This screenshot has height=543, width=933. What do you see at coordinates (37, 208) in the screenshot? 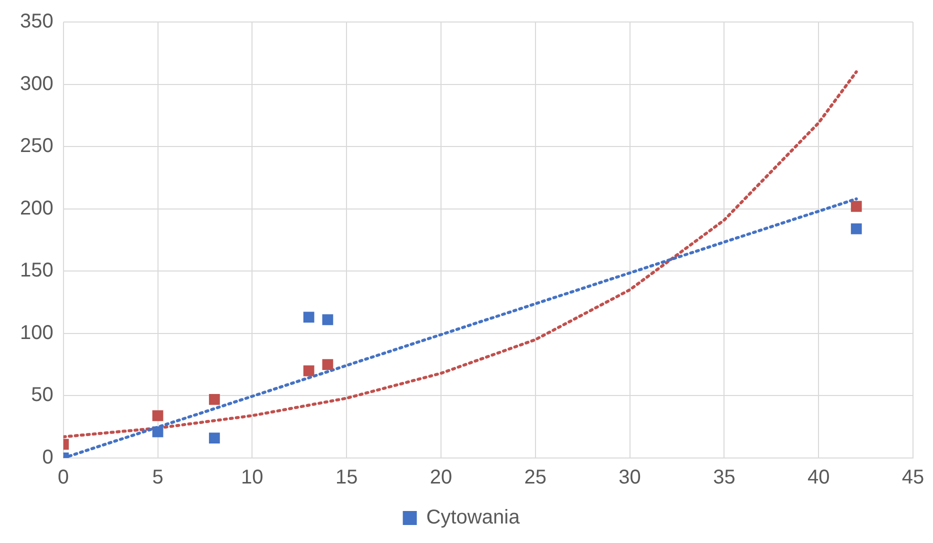
I see `y-tick-label: 200` at bounding box center [37, 208].